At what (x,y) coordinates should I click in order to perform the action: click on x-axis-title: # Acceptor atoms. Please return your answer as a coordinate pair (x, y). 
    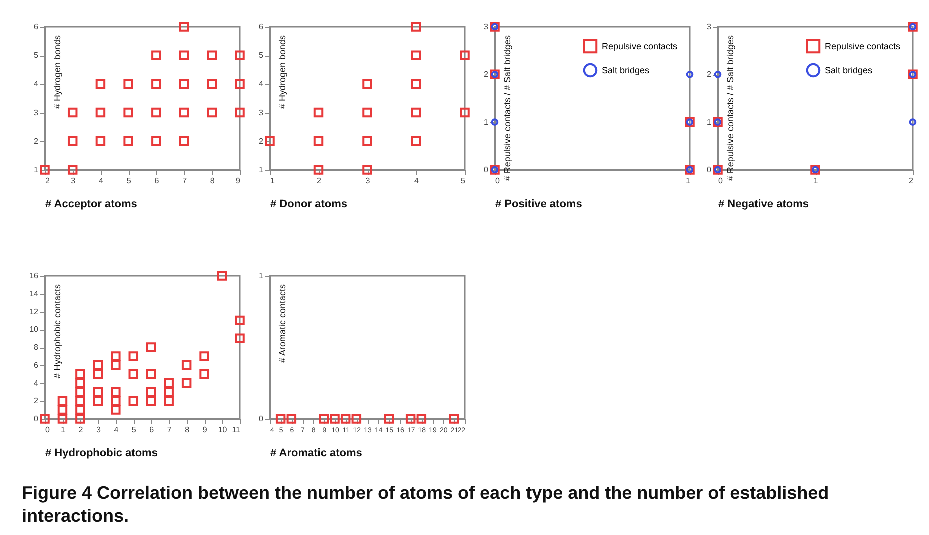
    Looking at the image, I should click on (92, 204).